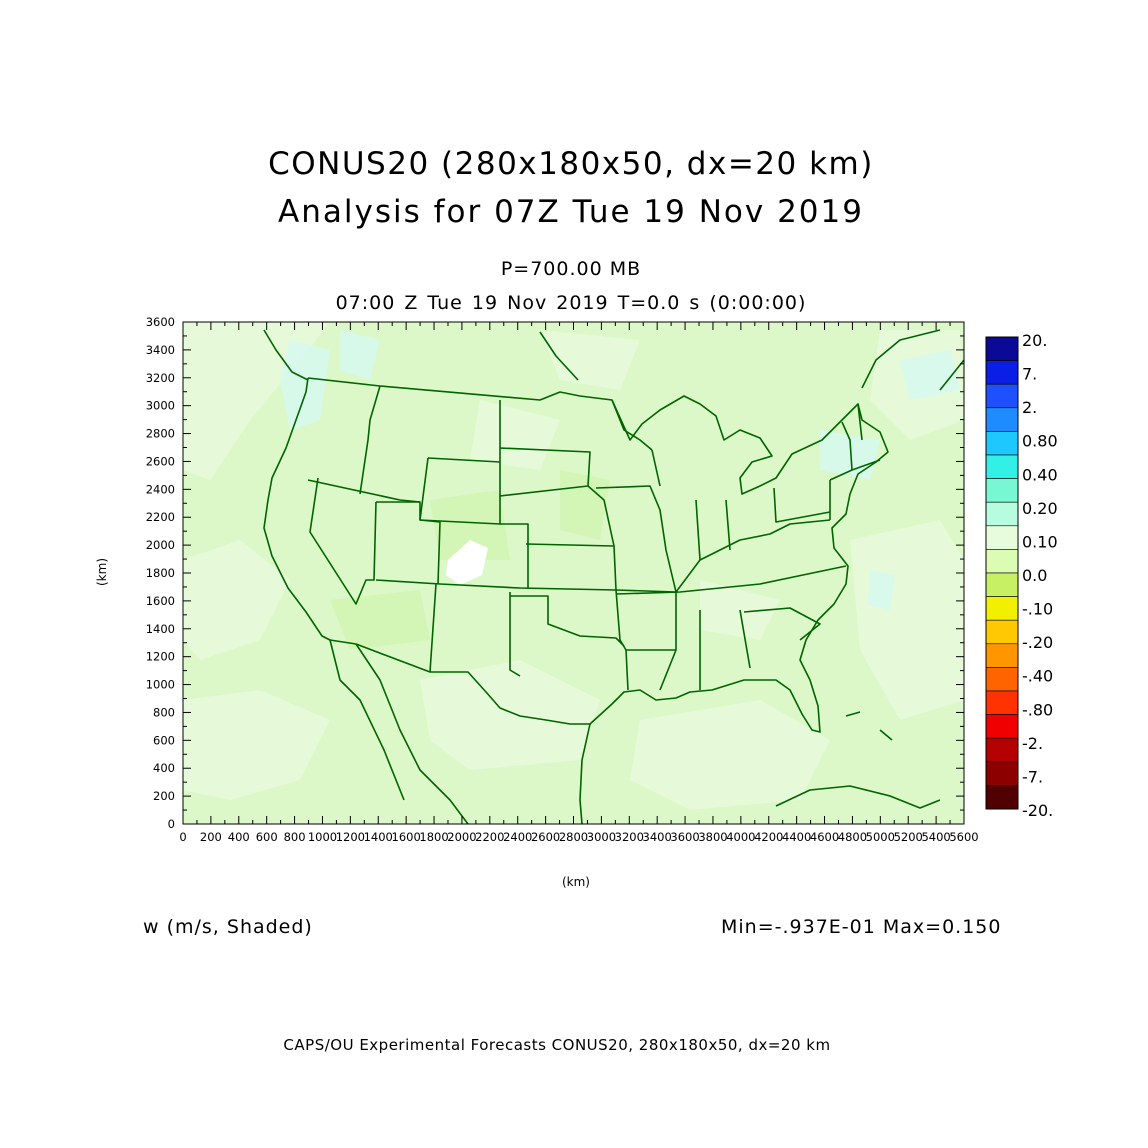 The width and height of the screenshot is (1148, 1148). What do you see at coordinates (1037, 810) in the screenshot?
I see `colorbar-label: -20.` at bounding box center [1037, 810].